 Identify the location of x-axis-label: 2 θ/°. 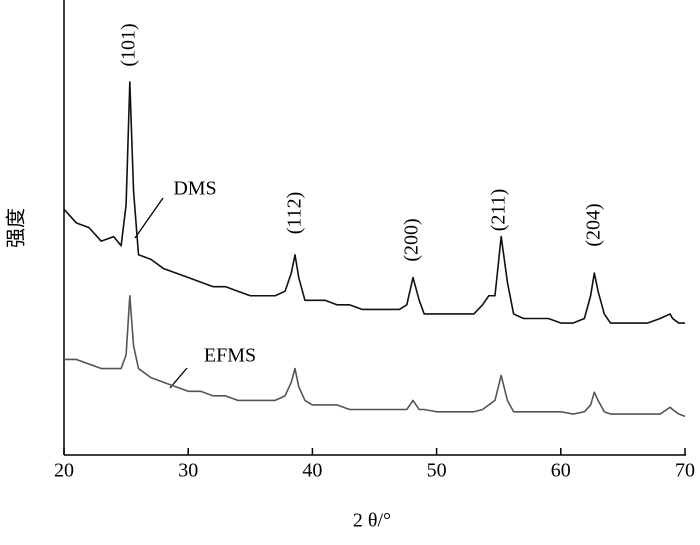
(372, 521).